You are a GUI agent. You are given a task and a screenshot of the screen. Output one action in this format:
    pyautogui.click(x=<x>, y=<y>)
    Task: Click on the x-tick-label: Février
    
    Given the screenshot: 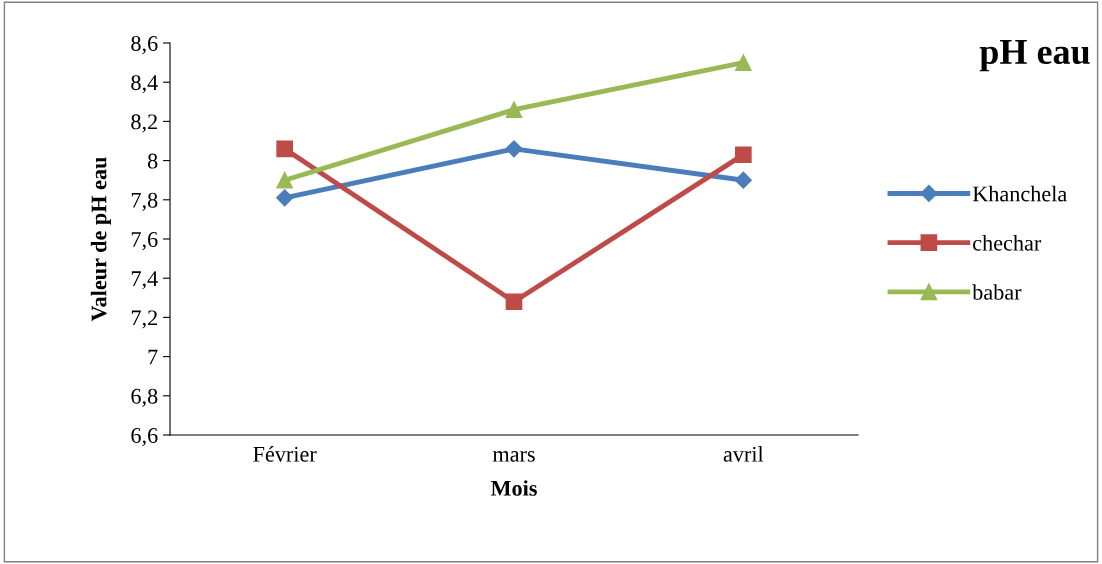 What is the action you would take?
    pyautogui.click(x=285, y=454)
    